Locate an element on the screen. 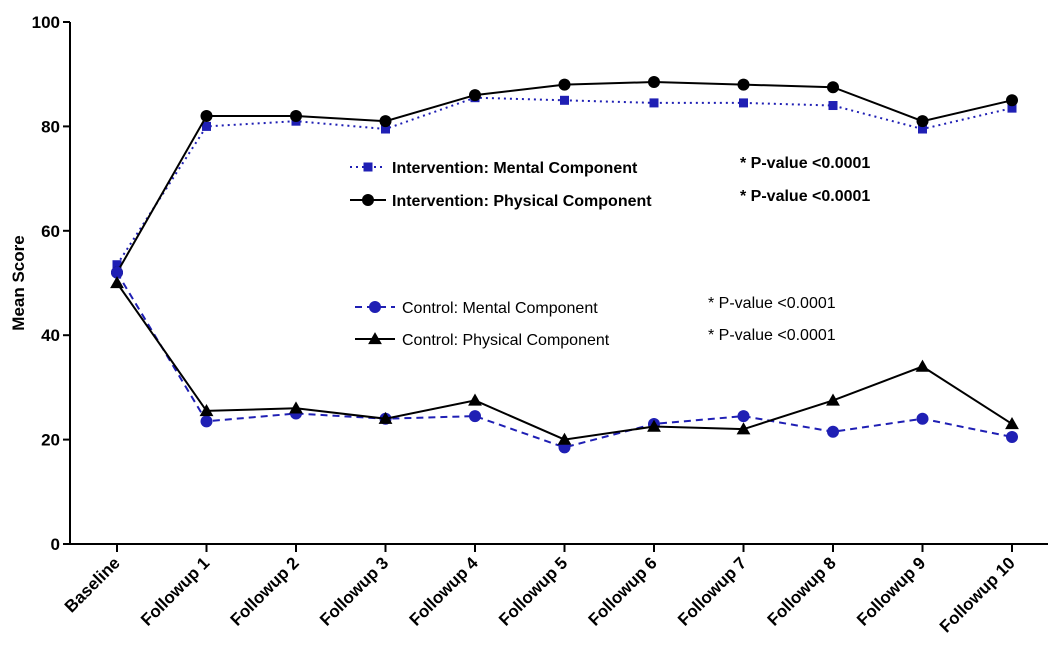  x-tick-label: Followup 5 is located at coordinates (533, 591).